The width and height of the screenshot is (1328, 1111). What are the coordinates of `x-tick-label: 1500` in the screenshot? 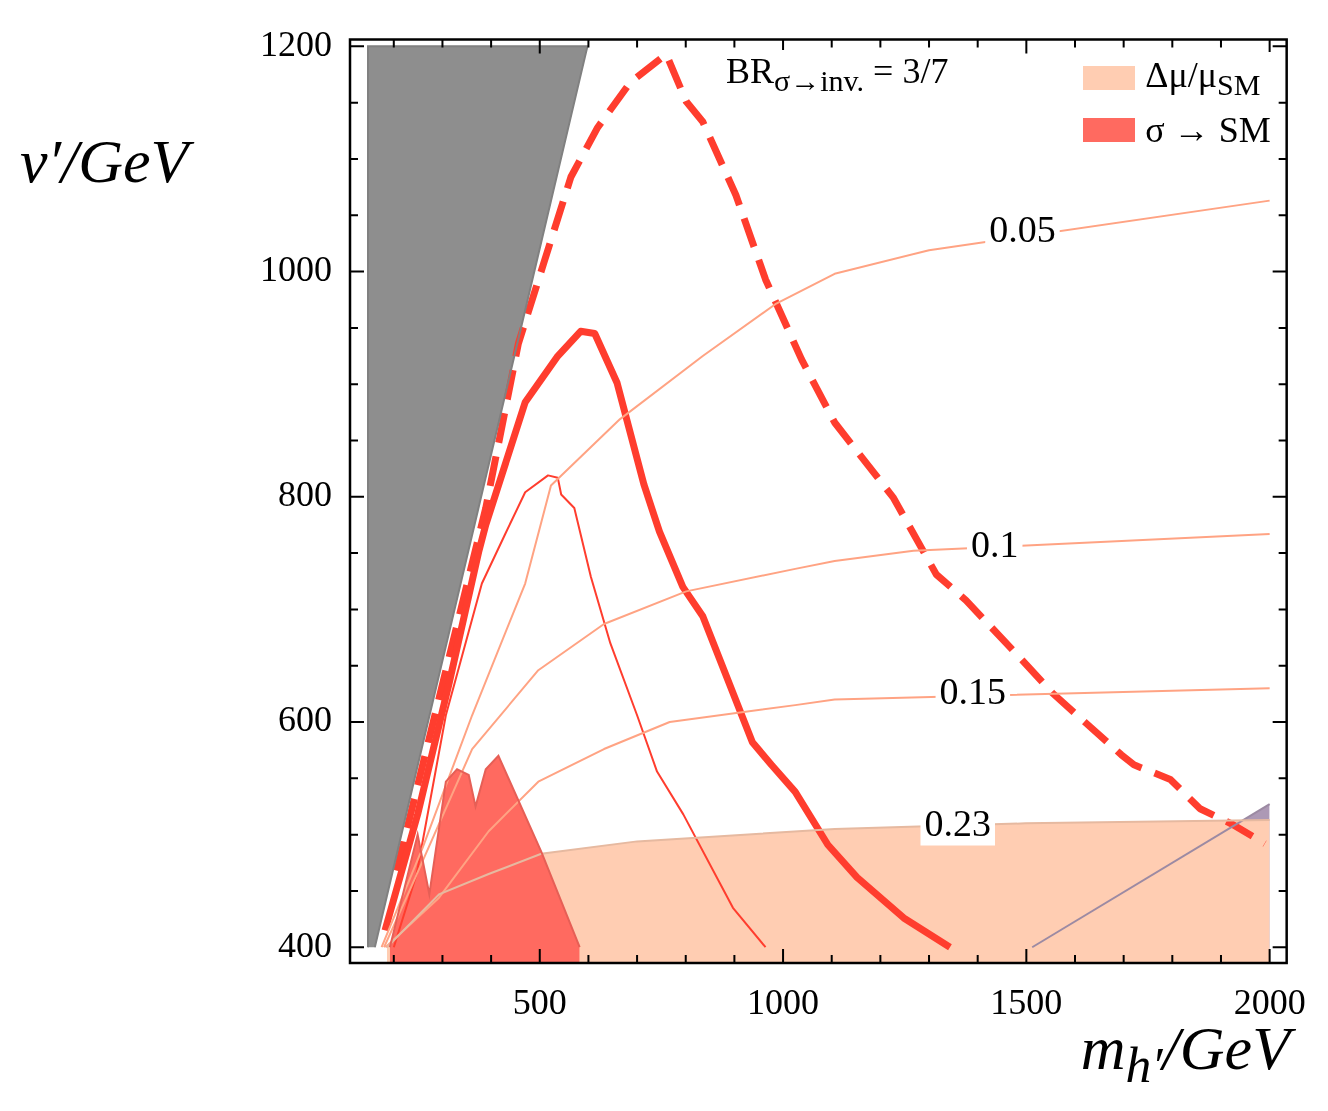 It's located at (1026, 1002).